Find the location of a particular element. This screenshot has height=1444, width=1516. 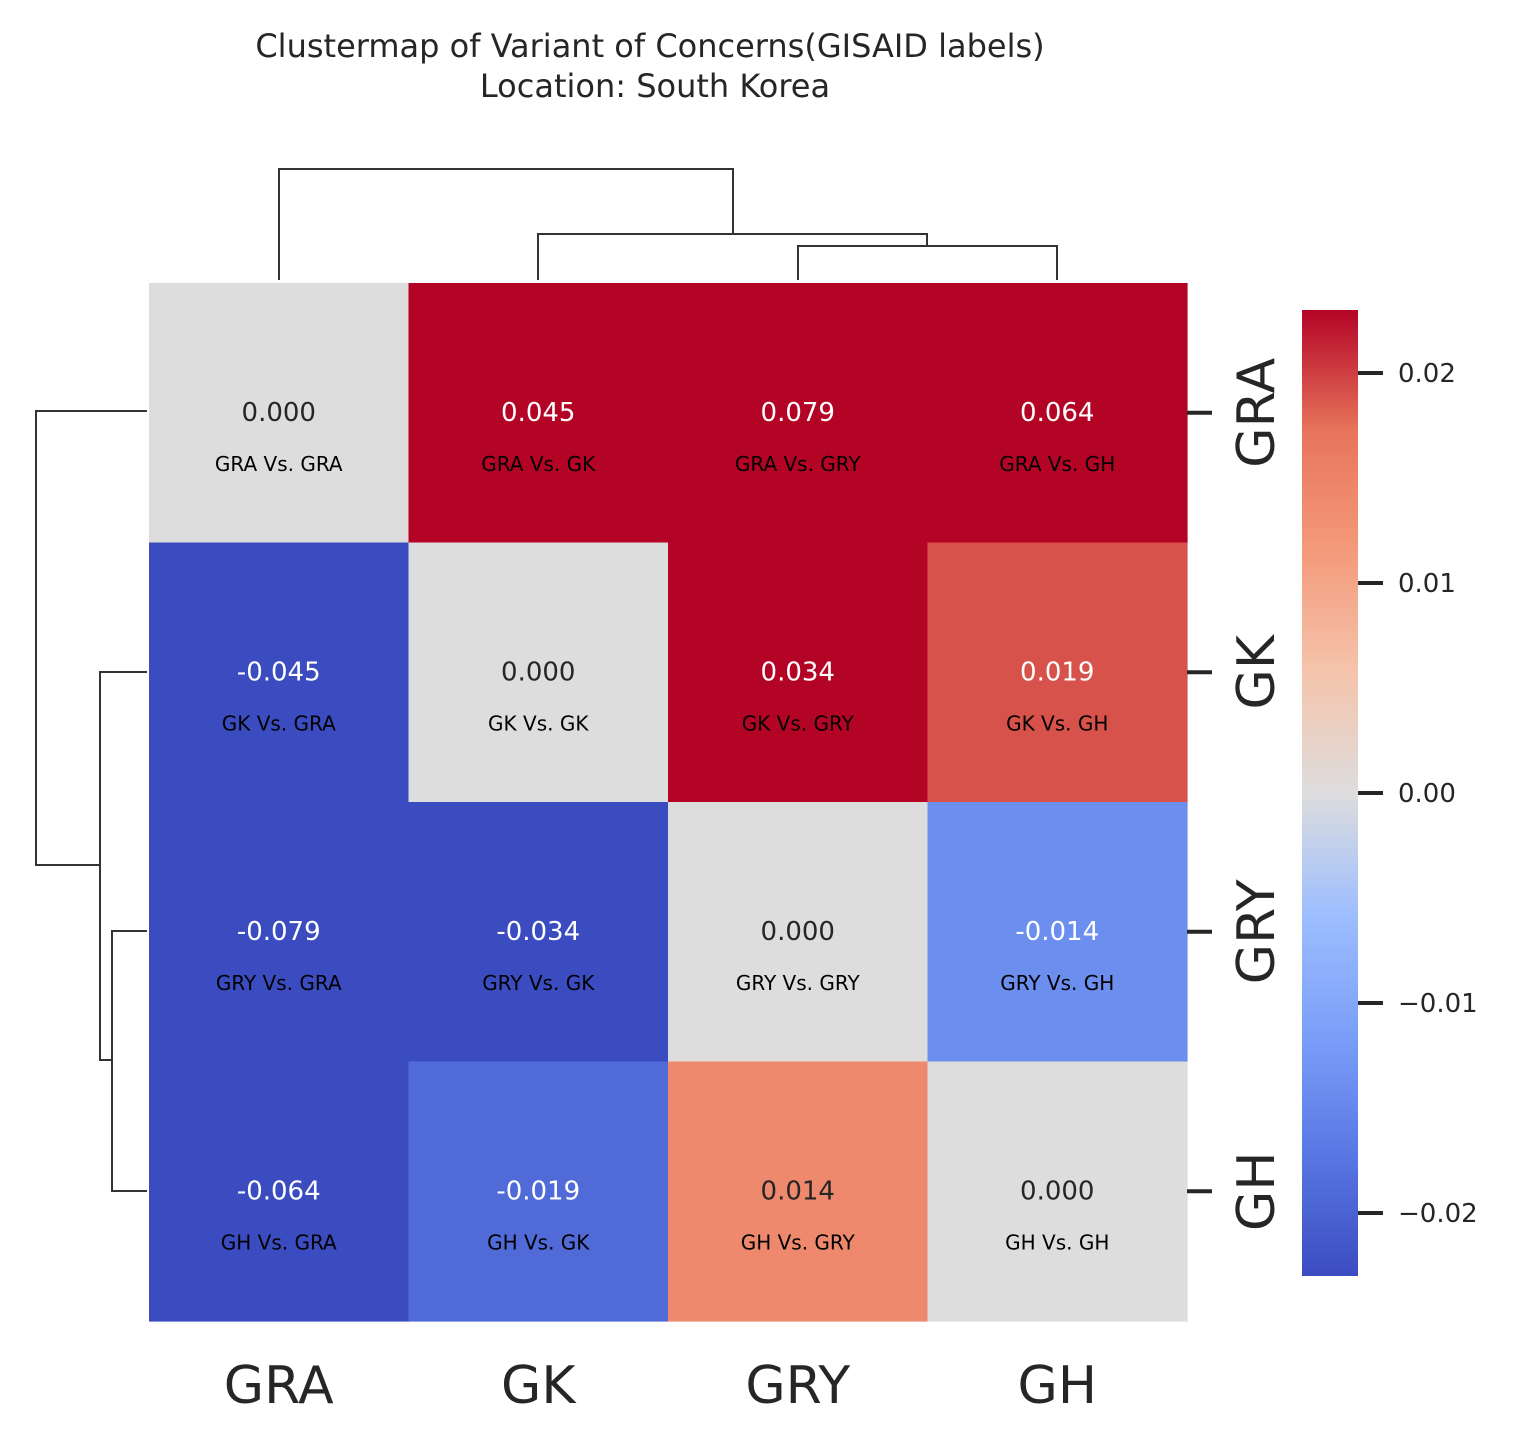

cell-value-label: 0.045 is located at coordinates (538, 413).